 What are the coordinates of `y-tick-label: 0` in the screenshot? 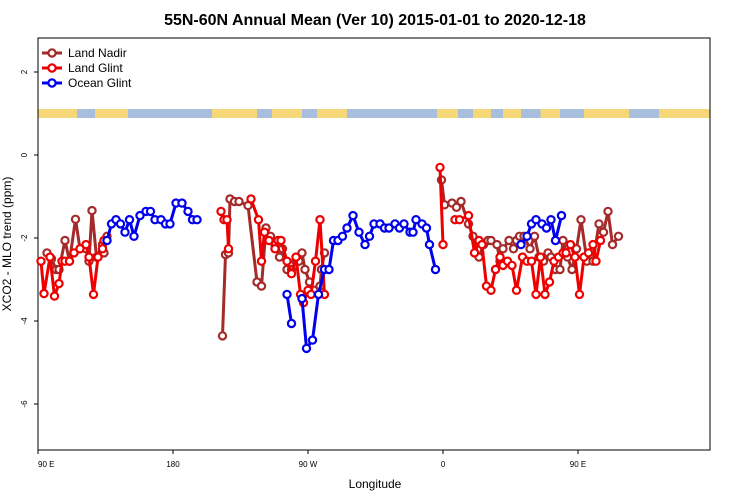 It's located at (24, 154).